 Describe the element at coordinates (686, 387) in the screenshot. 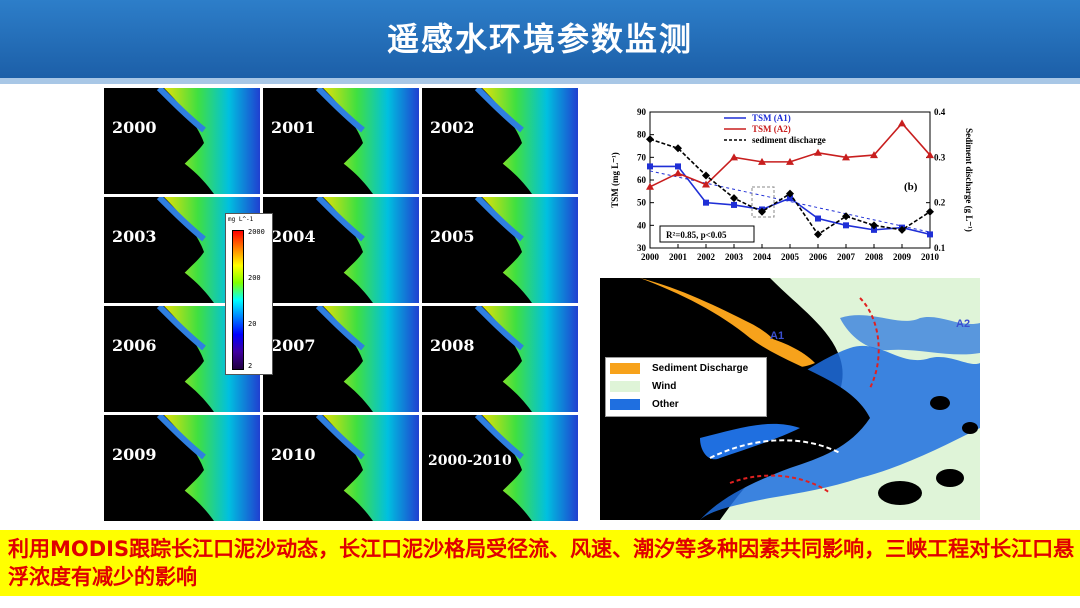

I see `map-legend: Sediment Discharge Wind Other` at that location.